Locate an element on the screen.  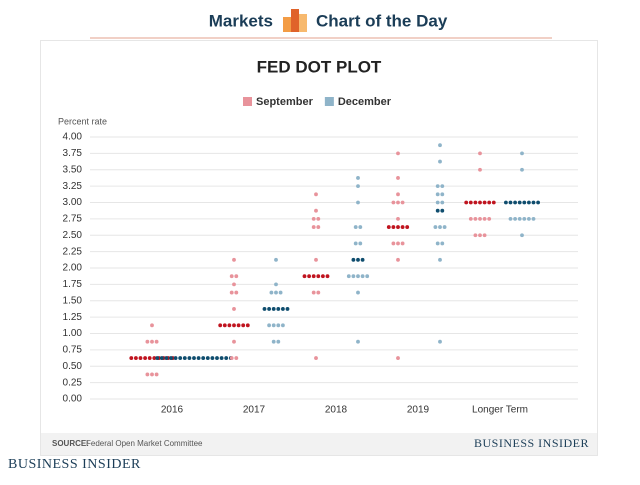
y-tick-label: 1.50 is located at coordinates (73, 300).